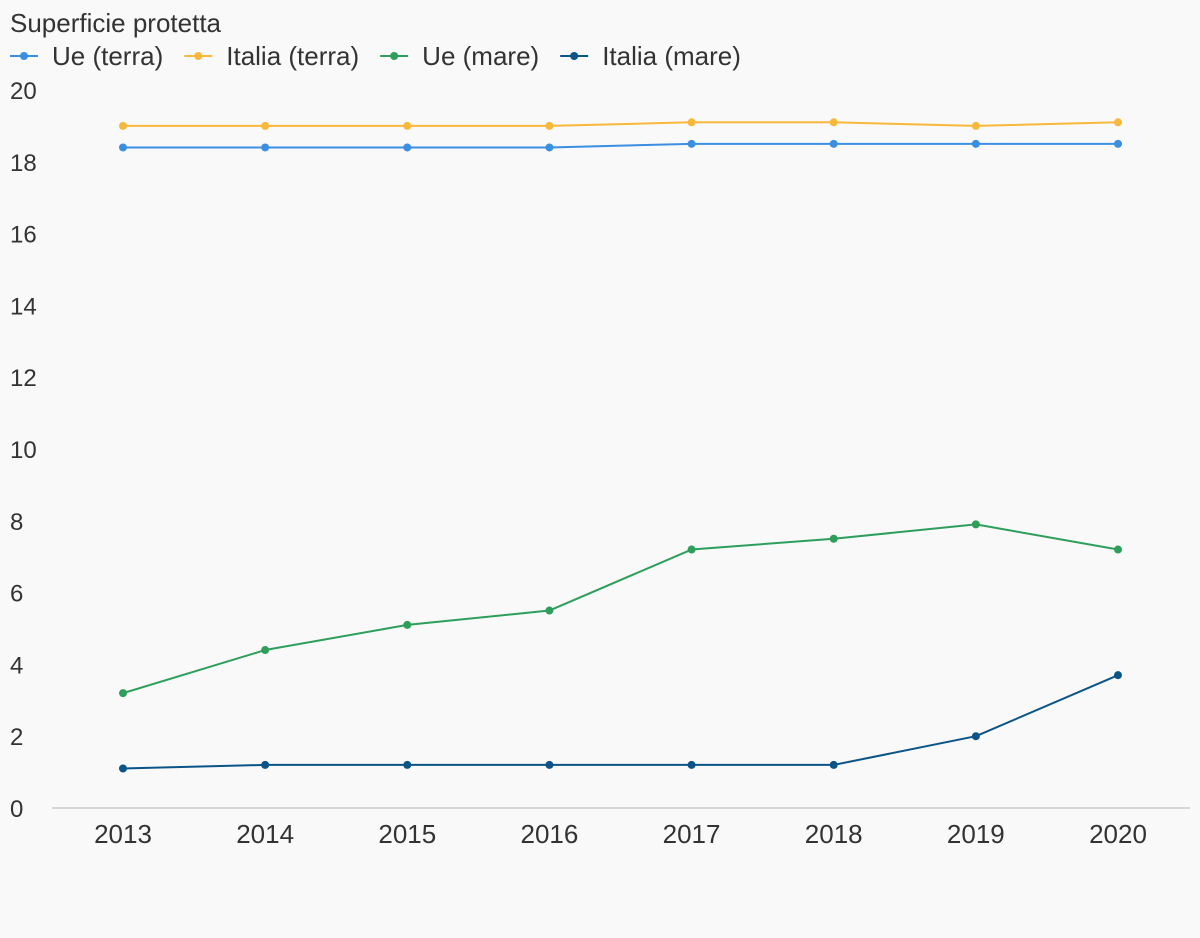 This screenshot has height=938, width=1200. Describe the element at coordinates (620, 834) in the screenshot. I see `x-axis: 2013 2014 2015 2016 2017 2018 2019 2020` at that location.